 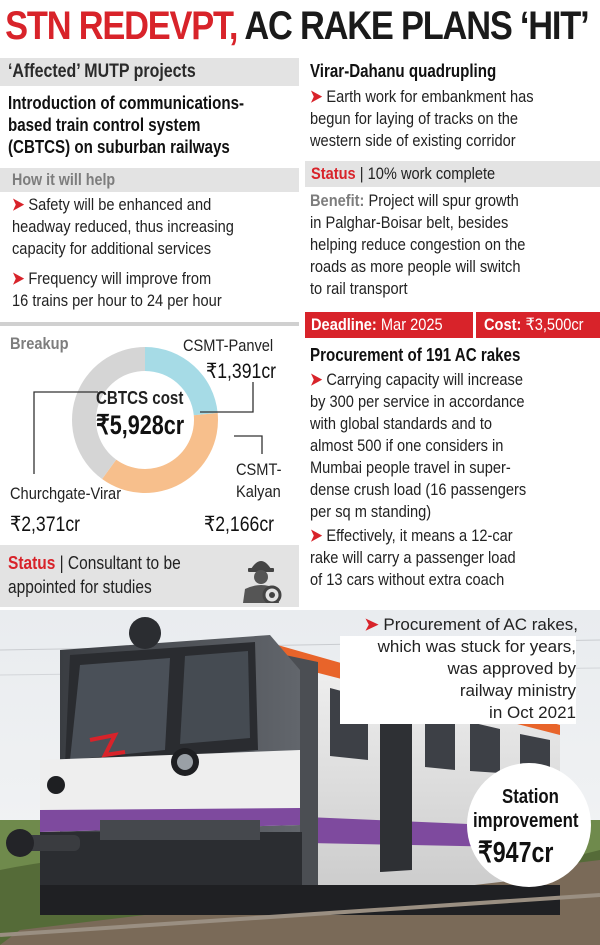 I want to click on breakup-label: Breakup, so click(x=39, y=343).